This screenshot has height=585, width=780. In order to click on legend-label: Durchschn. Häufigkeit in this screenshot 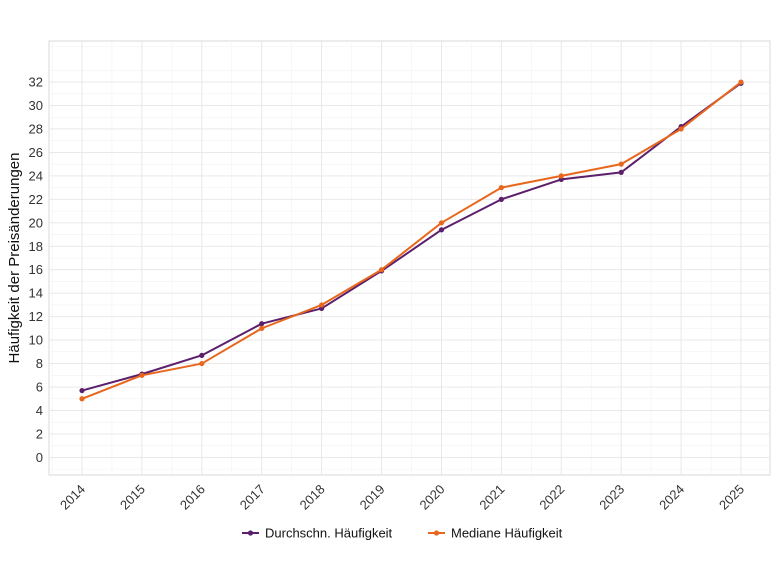, I will do `click(329, 533)`.